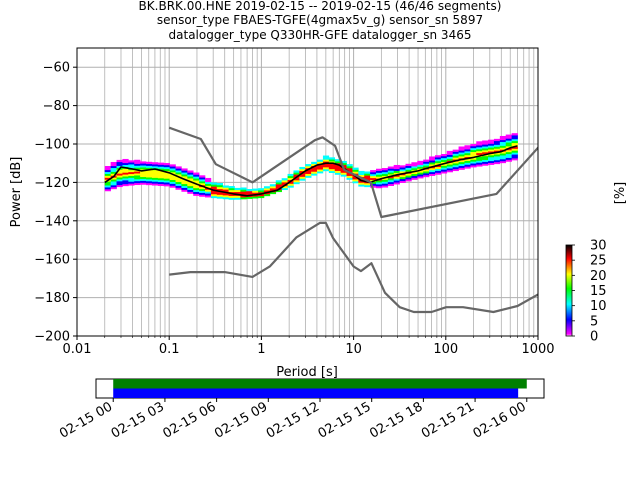  Describe the element at coordinates (448, 420) in the screenshot. I see `timeline-tick-label: 02-15 21` at that location.